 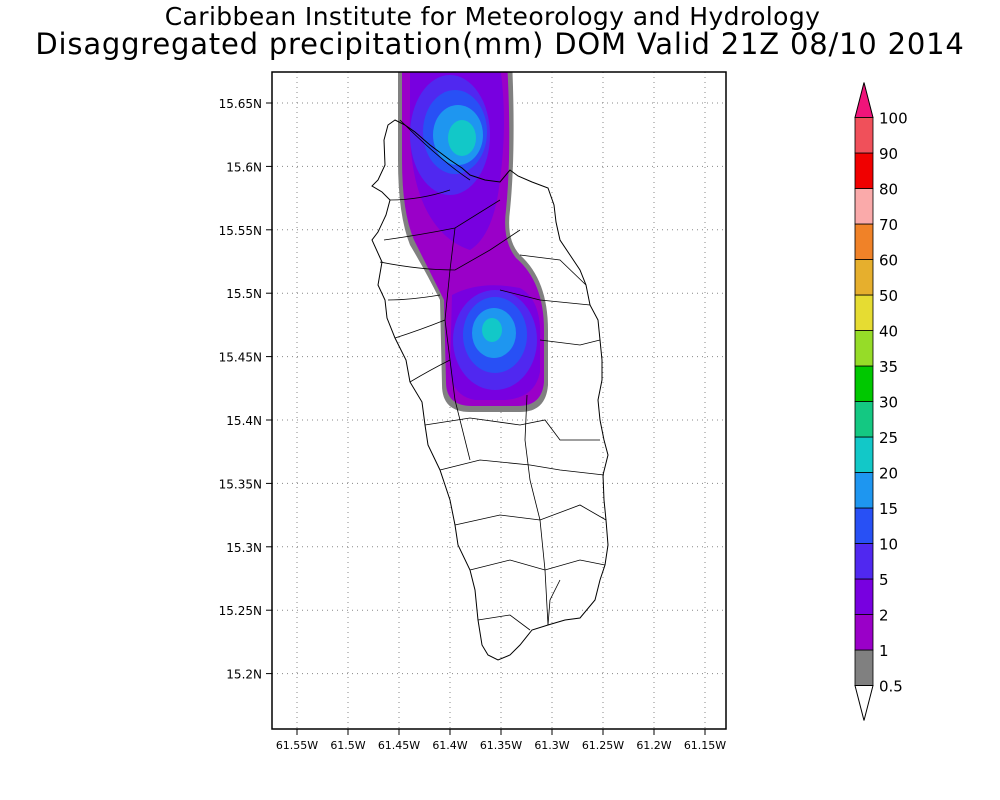 What do you see at coordinates (399, 745) in the screenshot?
I see `lon-tick-label: 61.45W` at bounding box center [399, 745].